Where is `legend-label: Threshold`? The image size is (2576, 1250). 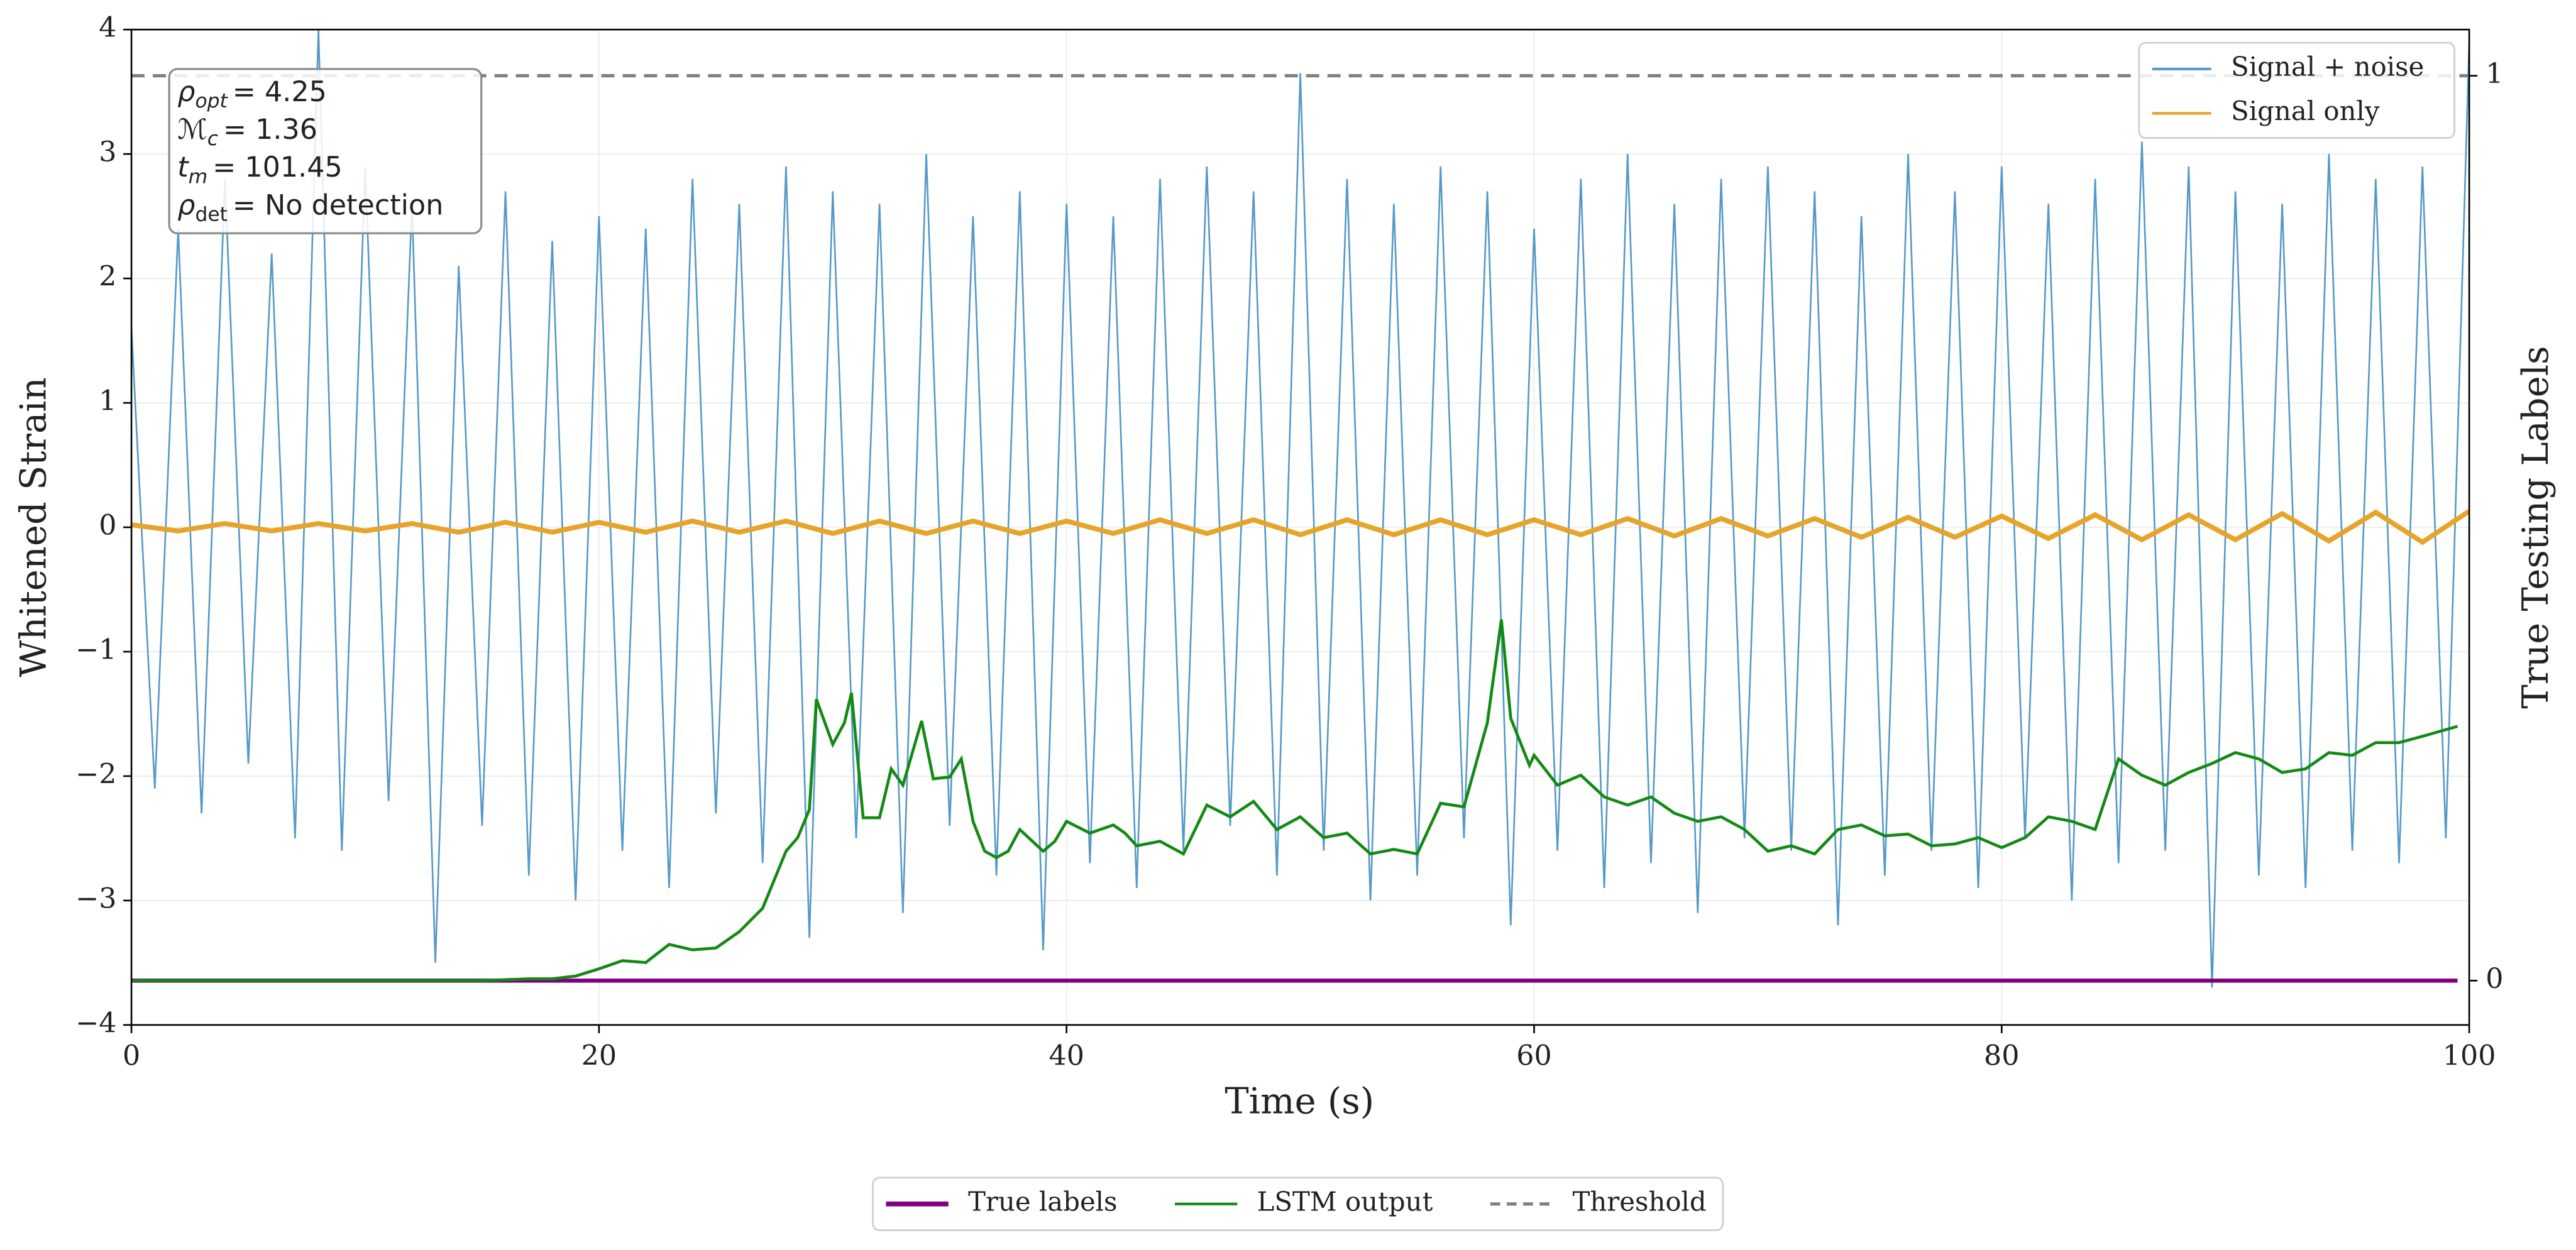
legend-label: Threshold is located at coordinates (1640, 1201).